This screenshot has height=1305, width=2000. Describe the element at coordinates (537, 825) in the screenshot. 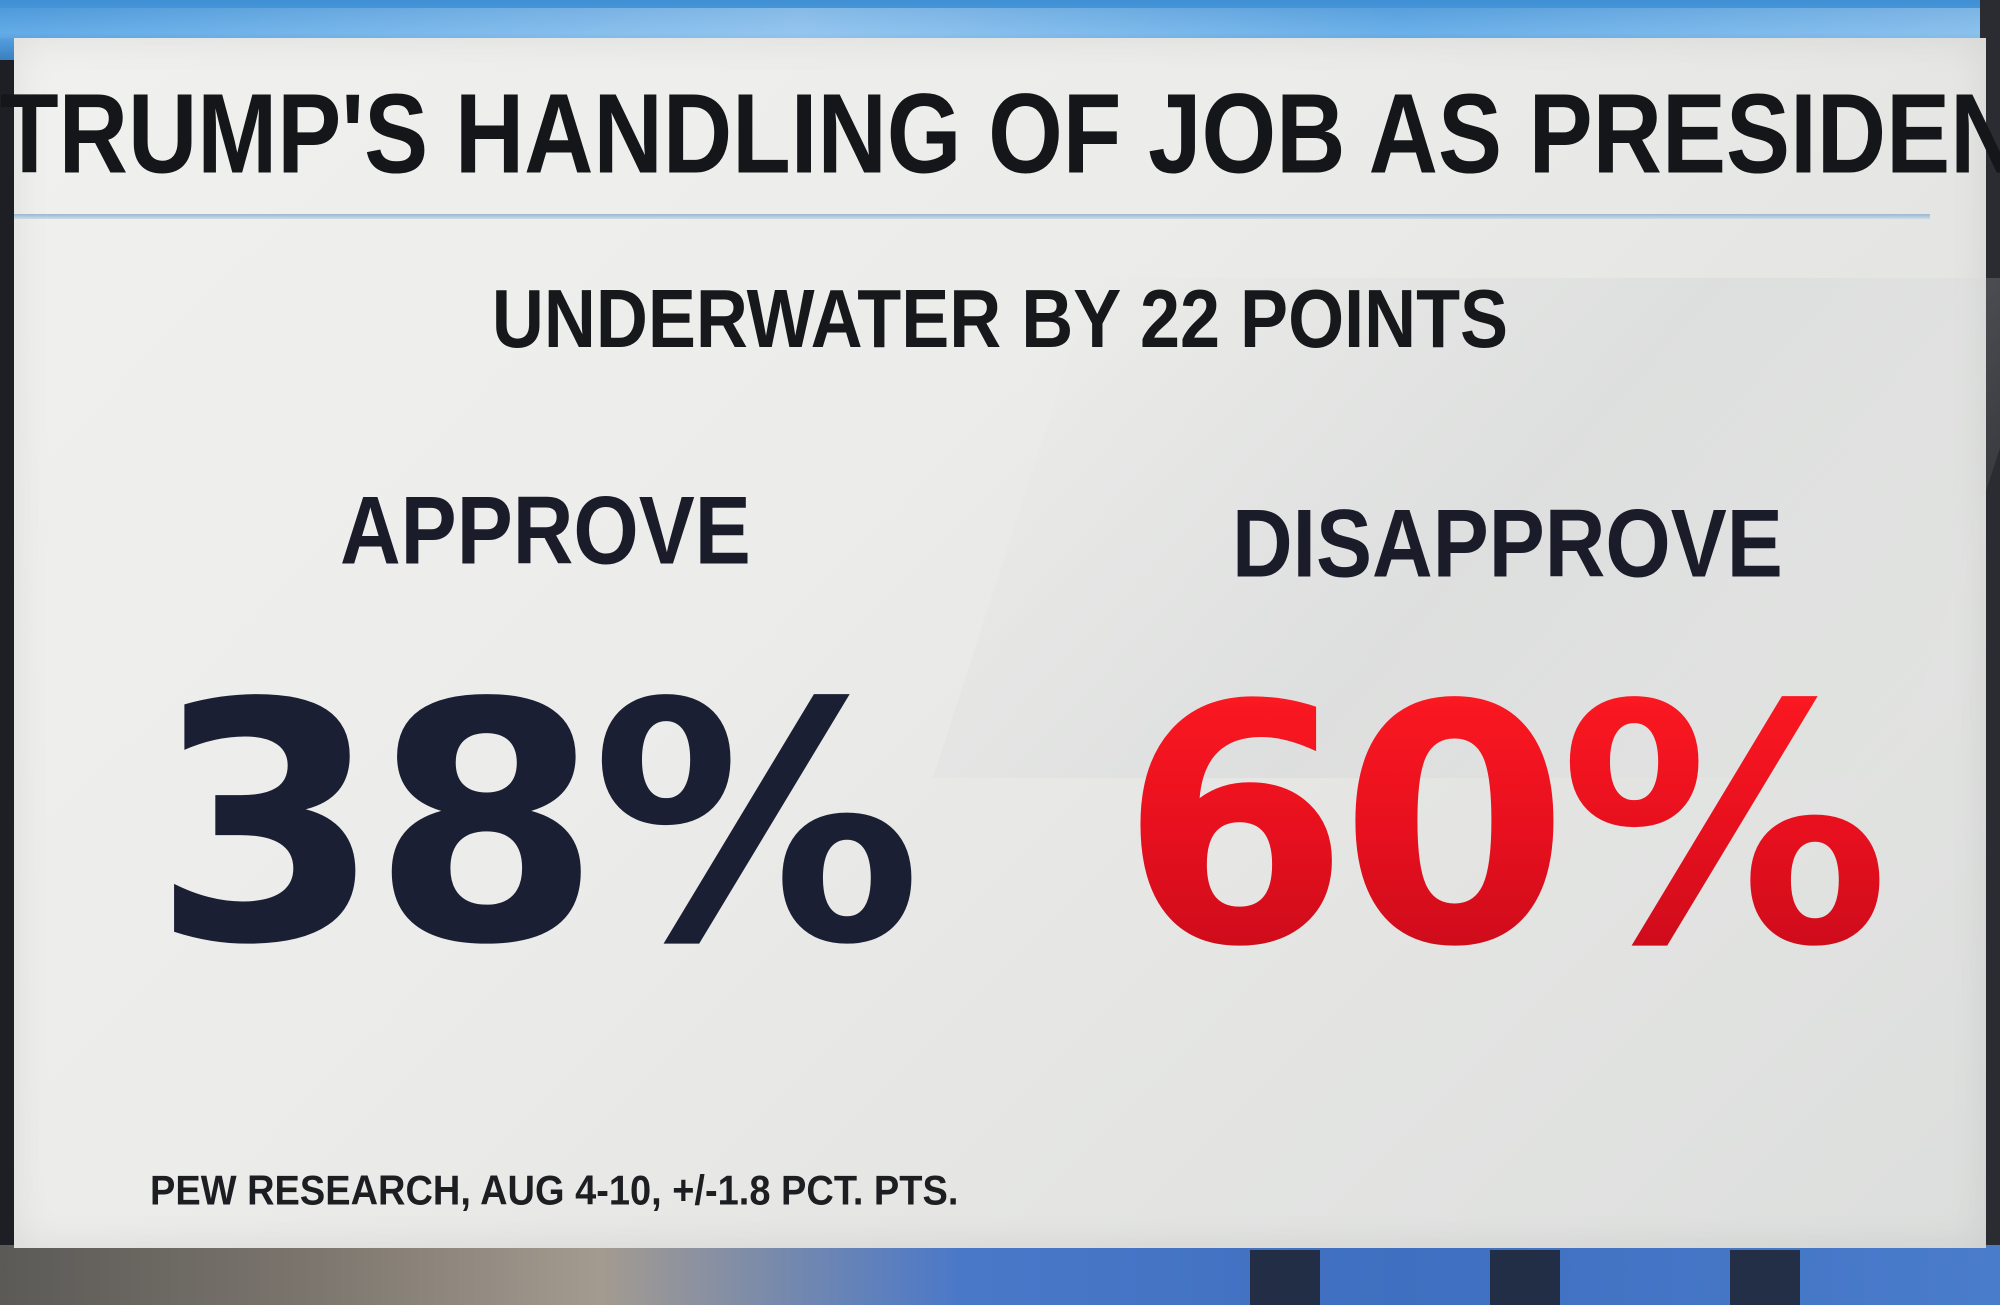

I see `approve-value: 38%` at that location.